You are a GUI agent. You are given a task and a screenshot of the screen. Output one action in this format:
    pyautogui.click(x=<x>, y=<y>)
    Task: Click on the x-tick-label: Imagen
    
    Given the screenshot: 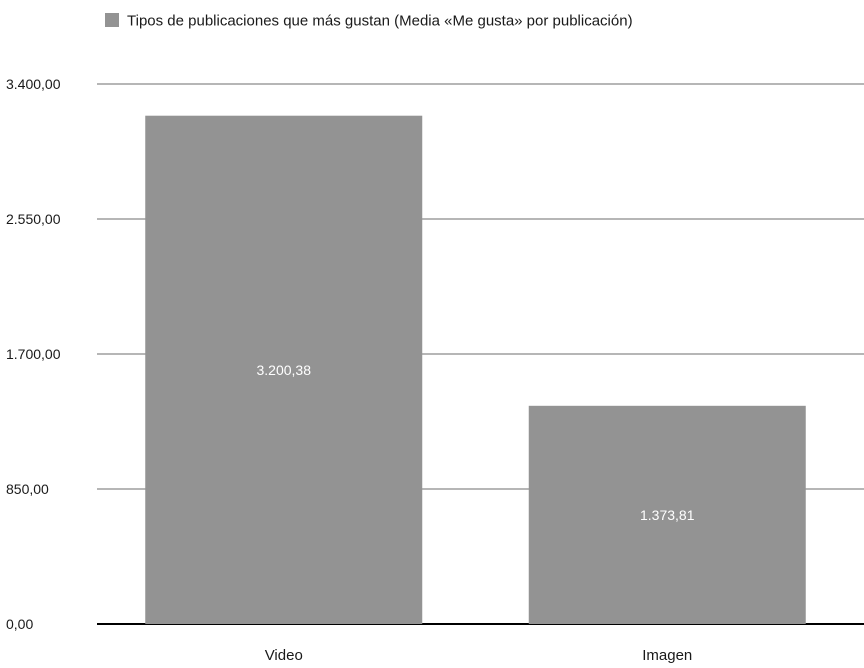 What is the action you would take?
    pyautogui.click(x=667, y=655)
    